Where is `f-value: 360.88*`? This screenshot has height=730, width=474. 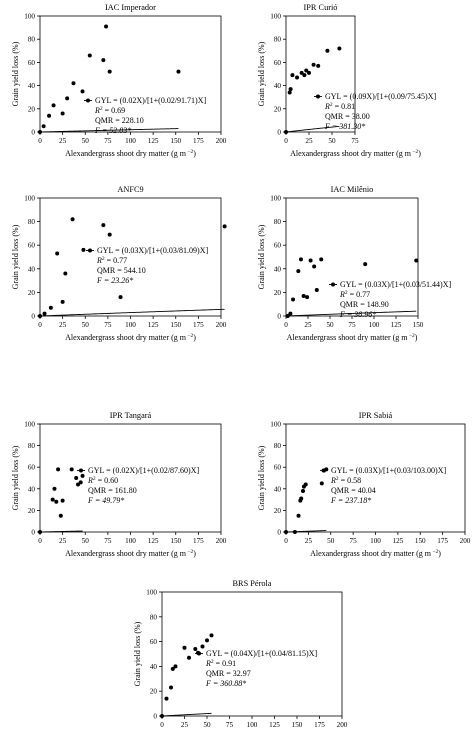
f-value: 360.88* is located at coordinates (232, 683).